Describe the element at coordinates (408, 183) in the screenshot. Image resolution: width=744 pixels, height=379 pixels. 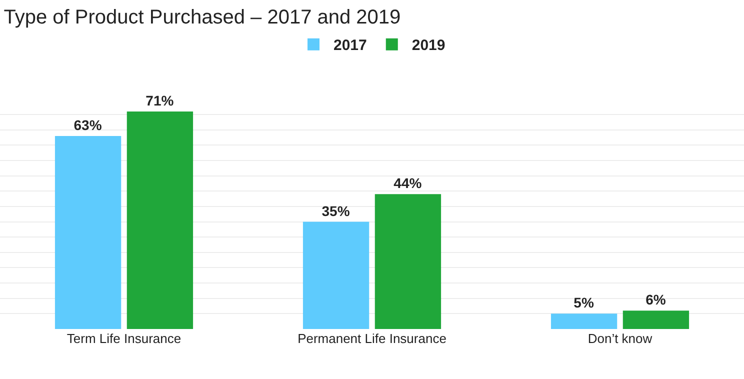
I see `data-label: 44%` at that location.